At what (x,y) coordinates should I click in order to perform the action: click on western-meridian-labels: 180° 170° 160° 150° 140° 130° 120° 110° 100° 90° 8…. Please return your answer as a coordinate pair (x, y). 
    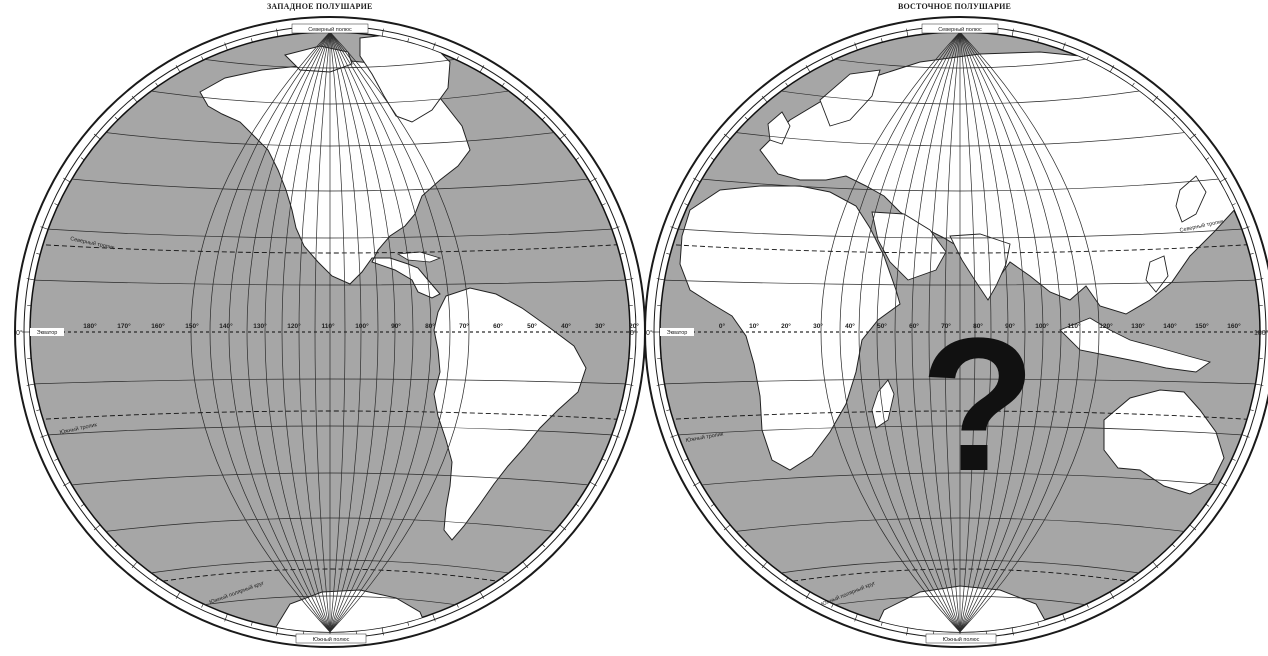
    Looking at the image, I should click on (361, 326).